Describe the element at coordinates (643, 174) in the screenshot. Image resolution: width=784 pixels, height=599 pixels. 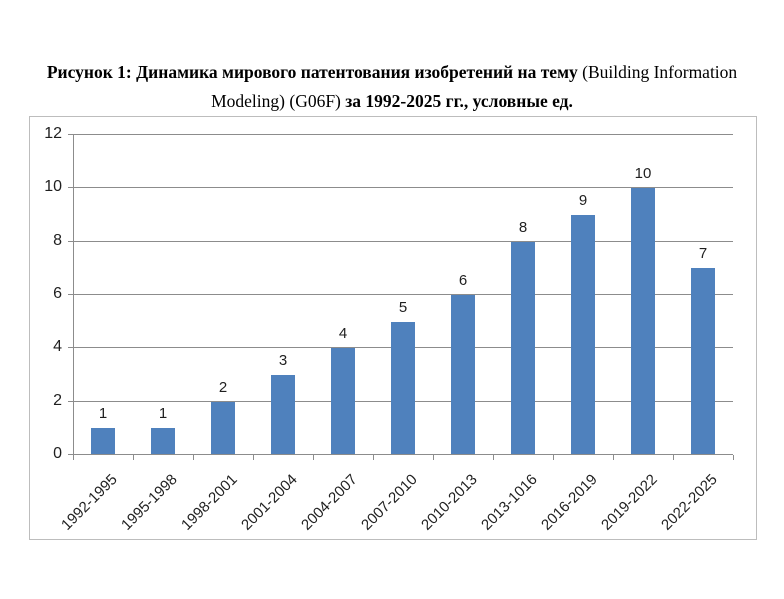
I see `bar-value-label: 10` at that location.